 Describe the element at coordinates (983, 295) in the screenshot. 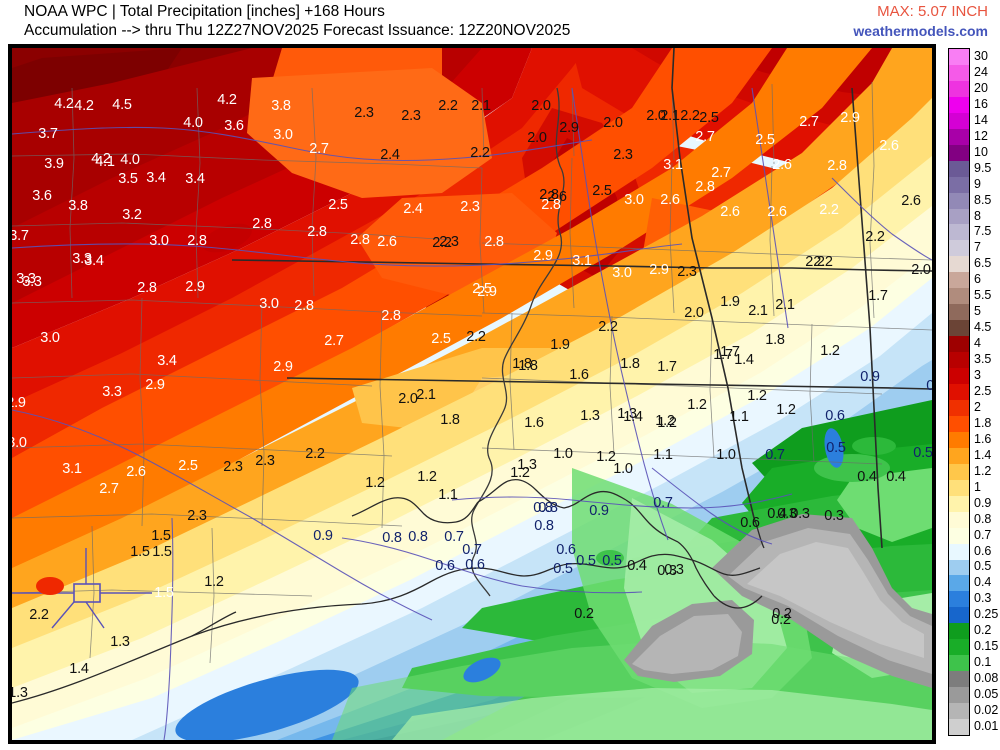

I see `colorbar-tick: 5.5` at that location.